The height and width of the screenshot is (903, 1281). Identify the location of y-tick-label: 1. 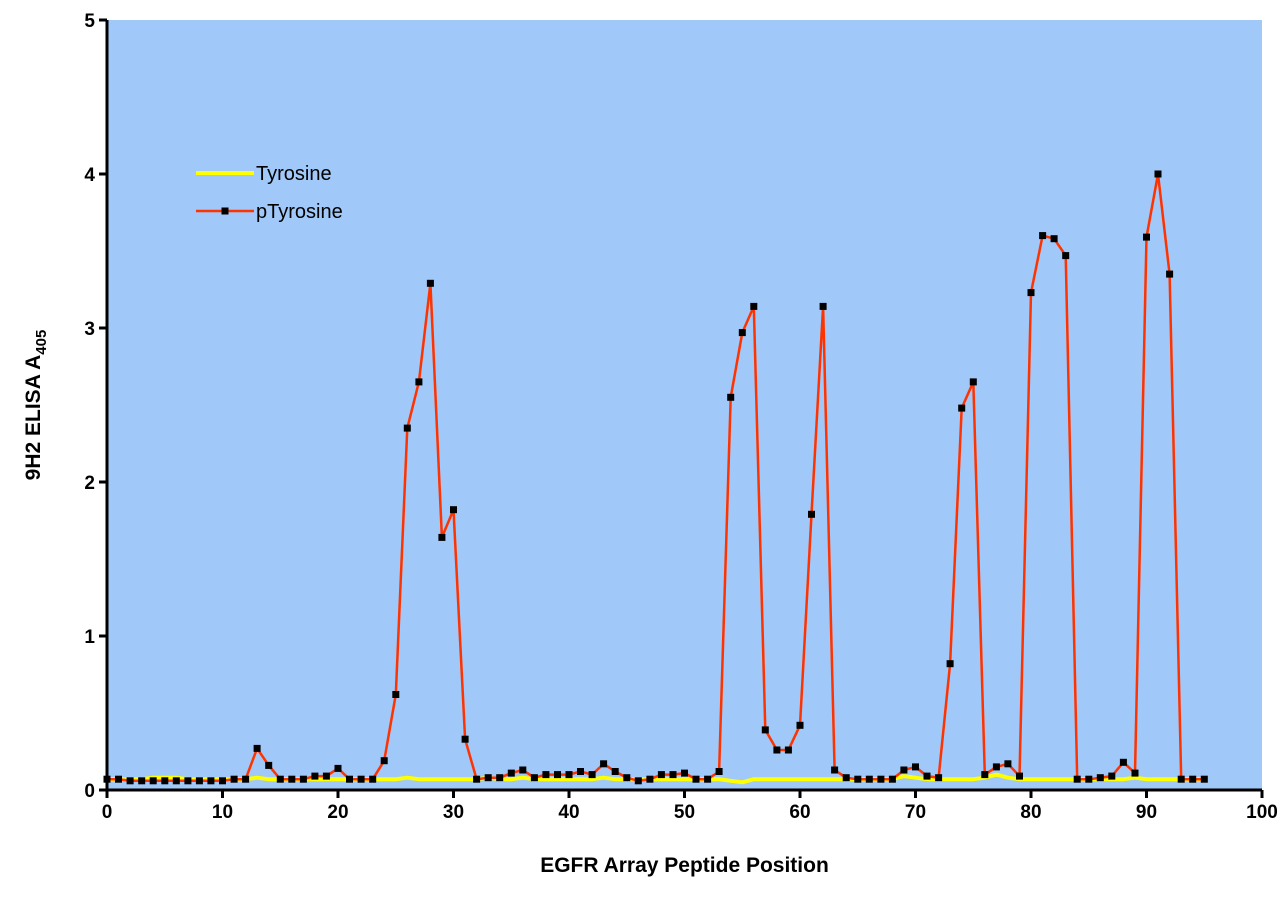
(89, 637).